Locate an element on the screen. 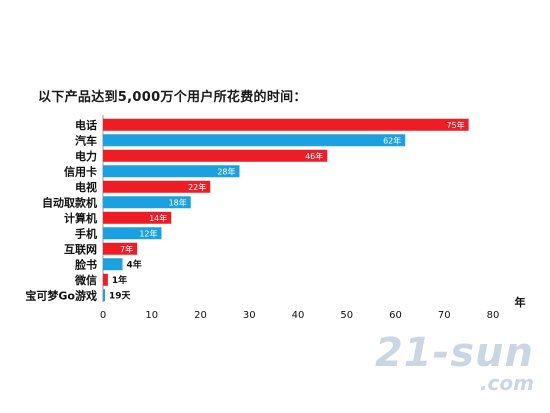 The width and height of the screenshot is (550, 413). category-label: 微信 is located at coordinates (85, 280).